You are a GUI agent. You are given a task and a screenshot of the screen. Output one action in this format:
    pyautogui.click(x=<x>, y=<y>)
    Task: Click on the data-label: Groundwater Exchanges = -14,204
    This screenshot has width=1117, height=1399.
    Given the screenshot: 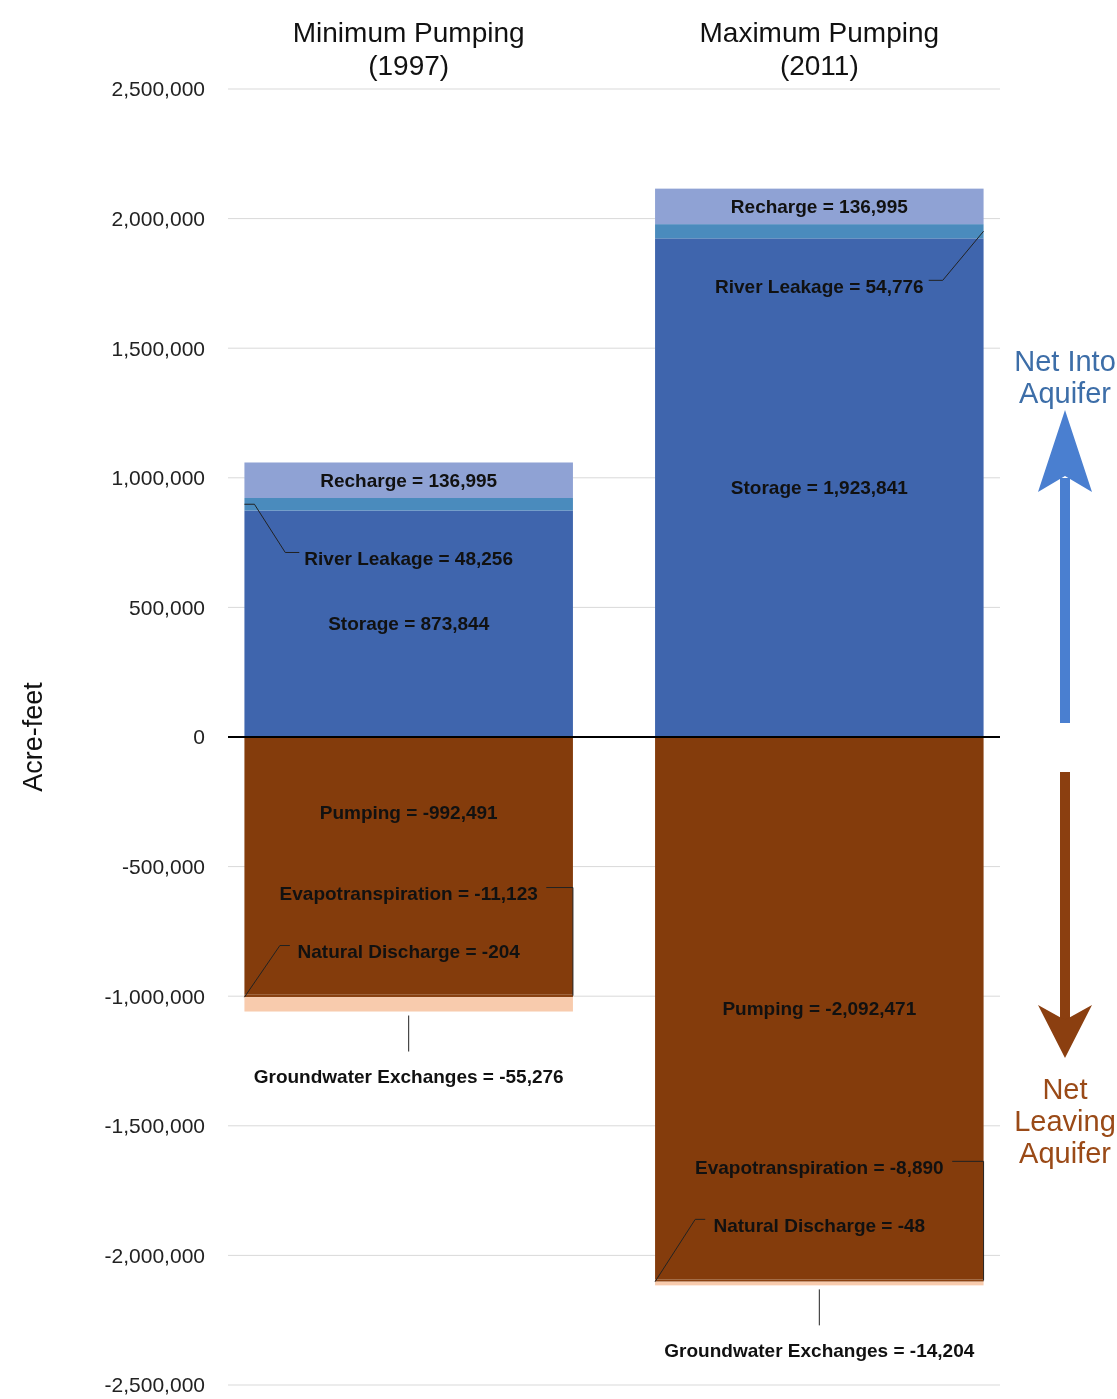 What is the action you would take?
    pyautogui.click(x=819, y=1351)
    